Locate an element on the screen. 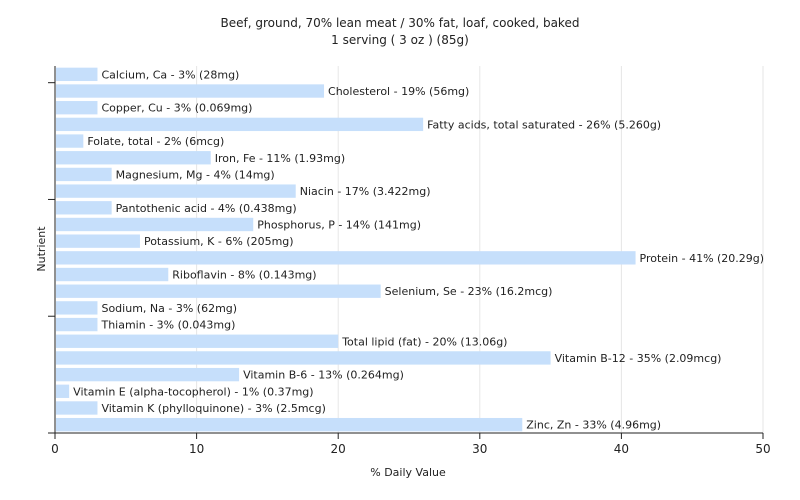  x-tick-label-2: 20 is located at coordinates (338, 449).